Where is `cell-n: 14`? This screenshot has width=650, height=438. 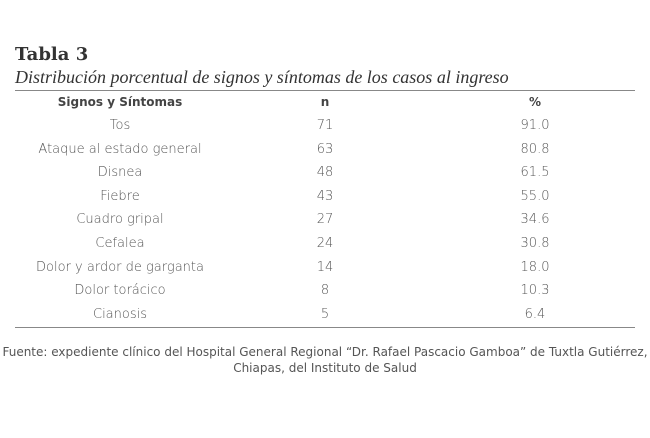 cell-n: 14 is located at coordinates (325, 267).